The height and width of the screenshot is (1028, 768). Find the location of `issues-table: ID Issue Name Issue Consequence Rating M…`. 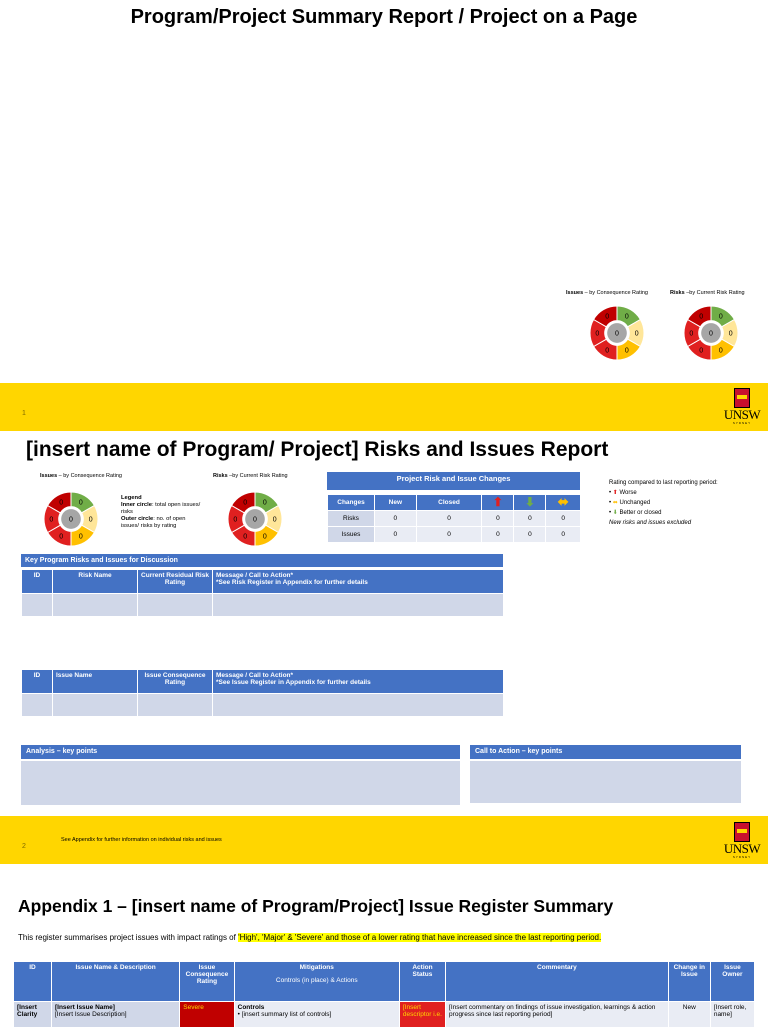

issues-table: ID Issue Name Issue Consequence Rating M… is located at coordinates (262, 693).